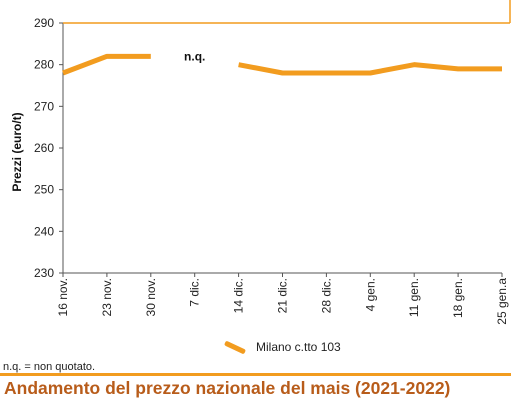 The image size is (511, 406). Describe the element at coordinates (194, 56) in the screenshot. I see `nq-annotation: n.q.` at that location.